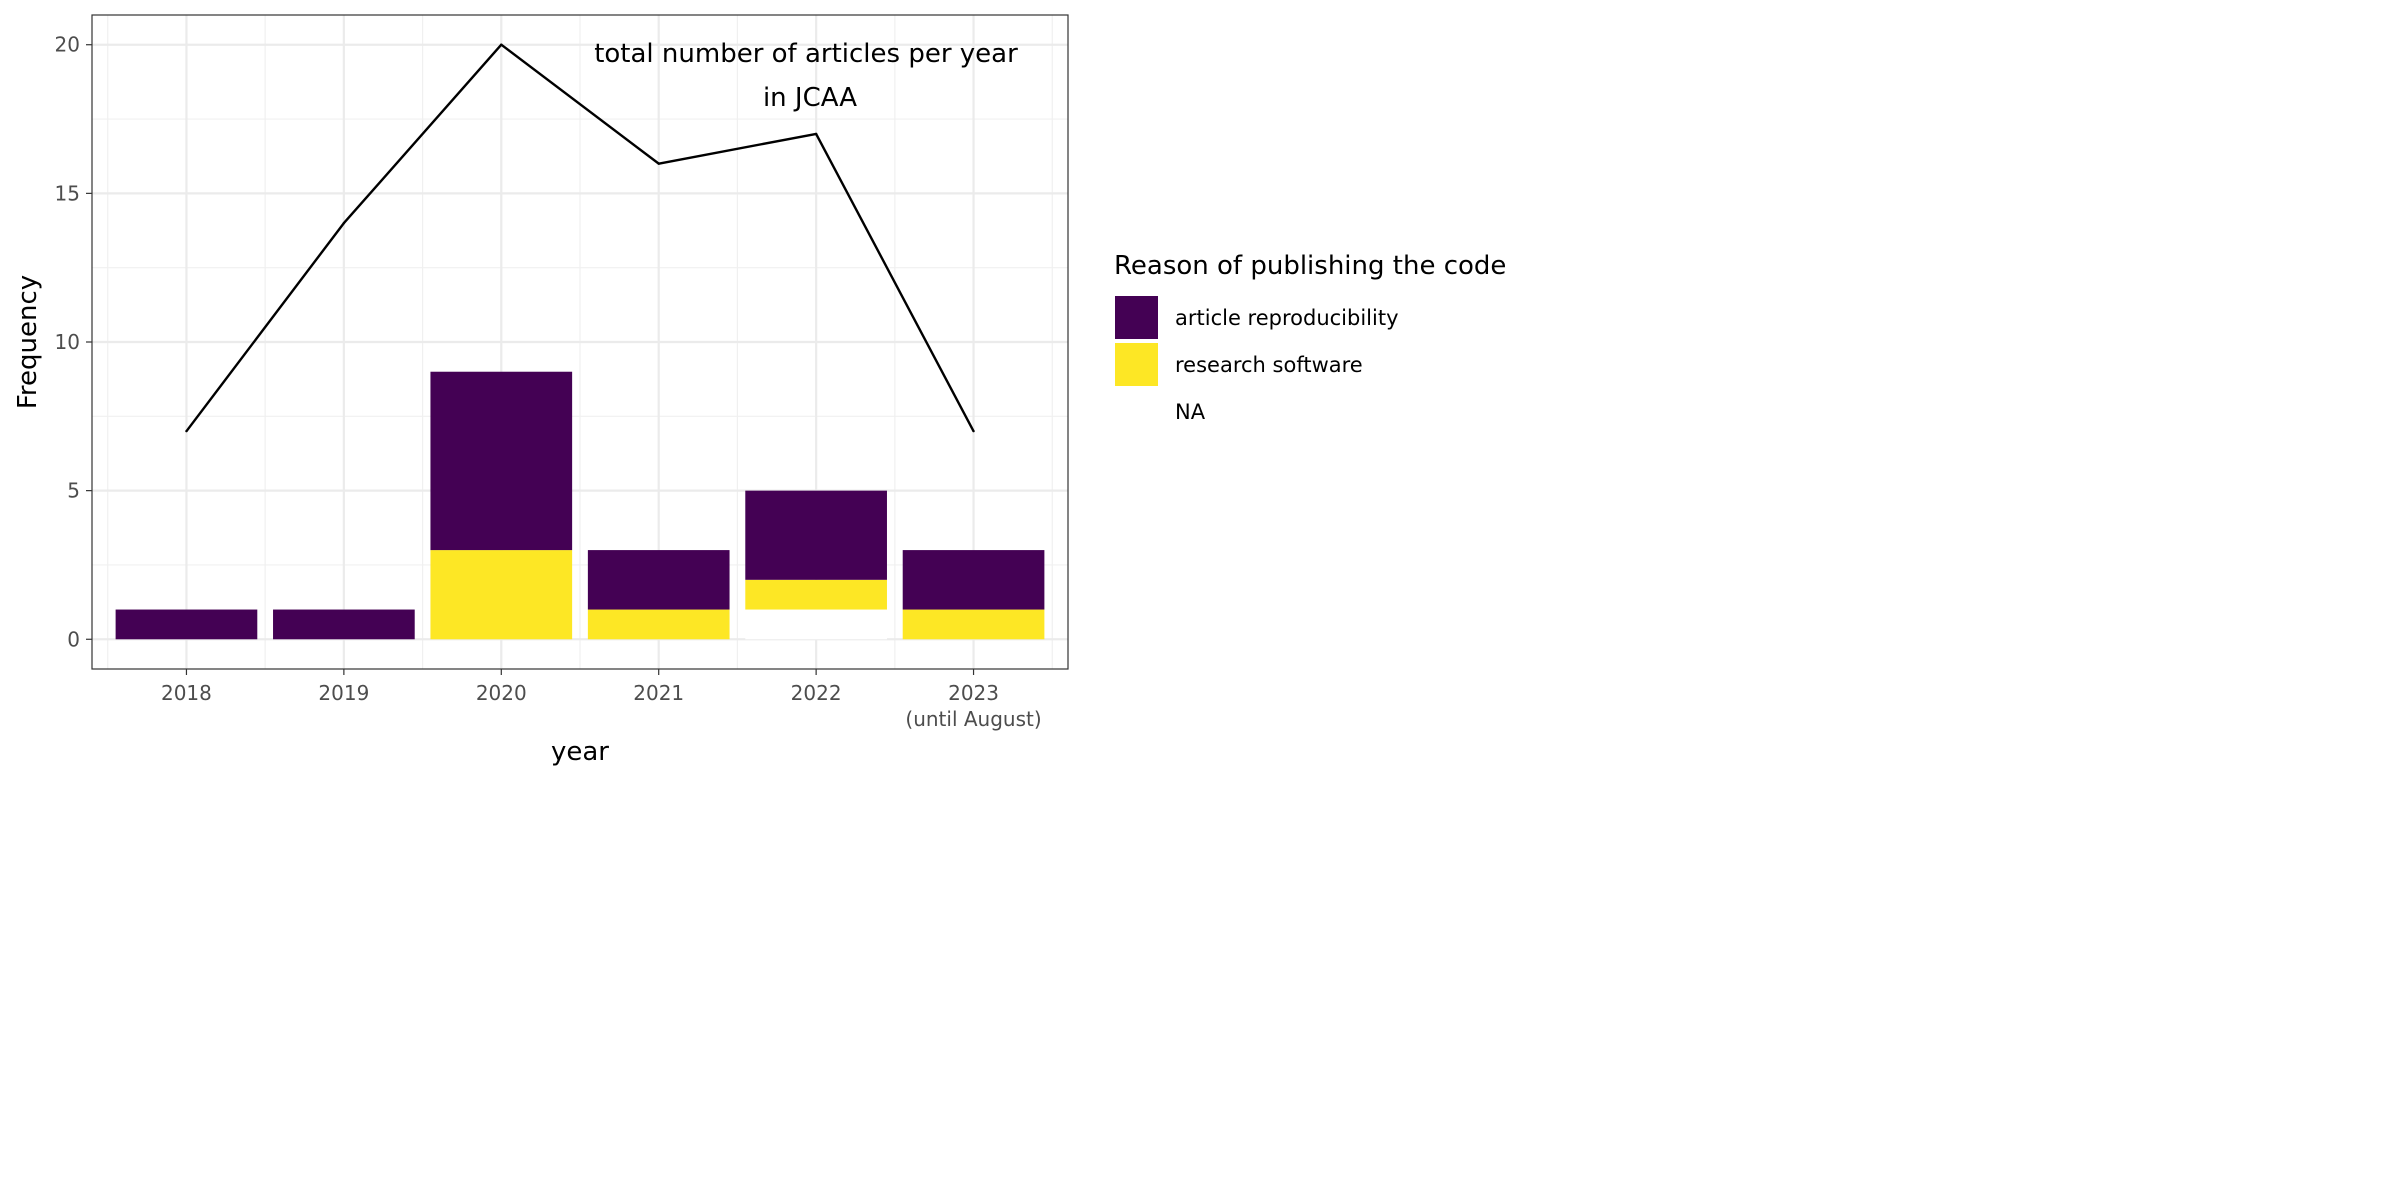 This screenshot has height=1200, width=2400. I want to click on bar-2022-research-software, so click(816, 594).